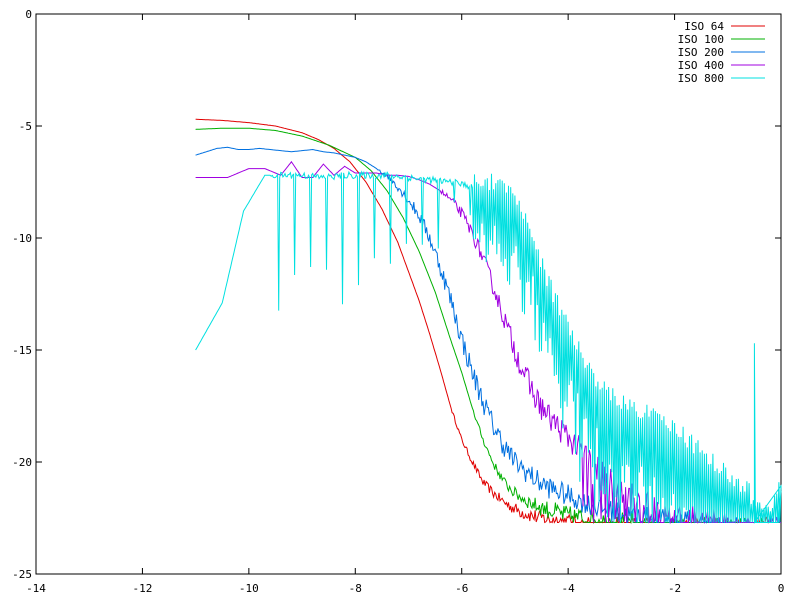  What do you see at coordinates (674, 588) in the screenshot?
I see `x-tick-label: -2` at bounding box center [674, 588].